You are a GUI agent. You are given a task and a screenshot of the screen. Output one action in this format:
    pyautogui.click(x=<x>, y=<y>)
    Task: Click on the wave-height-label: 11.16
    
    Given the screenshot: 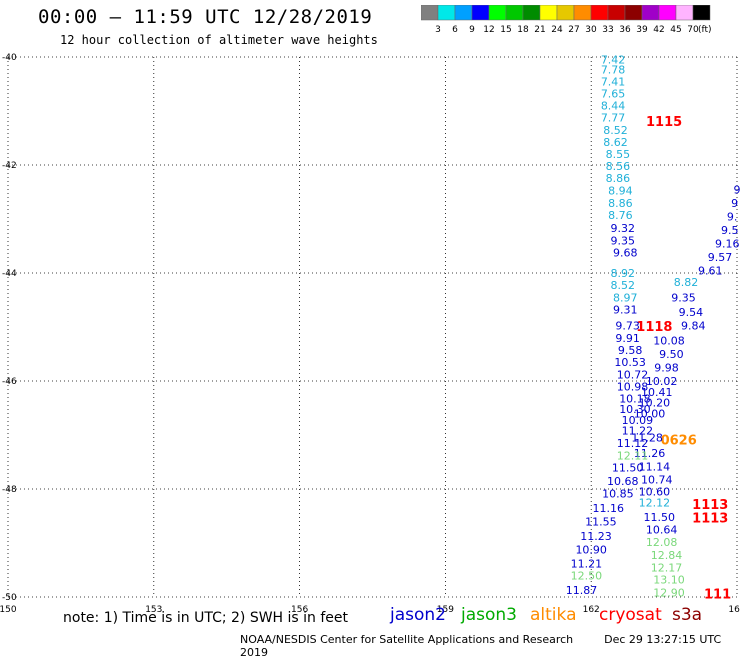 What is the action you would take?
    pyautogui.click(x=608, y=508)
    